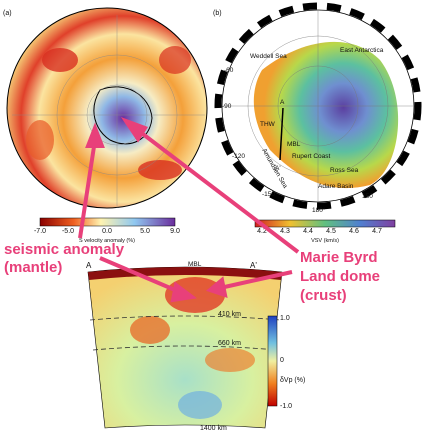 Image resolution: width=436 pixels, height=443 pixels. Describe the element at coordinates (268, 124) in the screenshot. I see `place-label: THW` at that location.